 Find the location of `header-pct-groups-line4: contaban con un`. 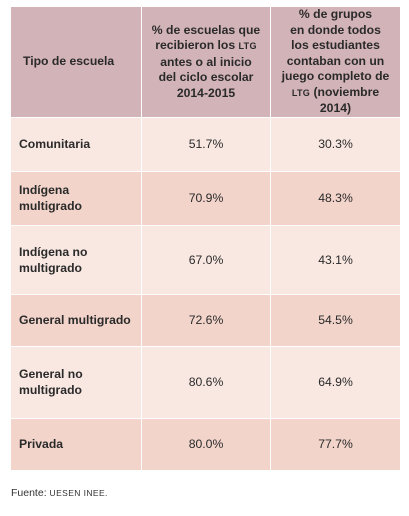

header-pct-groups-line4: contaban con un is located at coordinates (335, 60).